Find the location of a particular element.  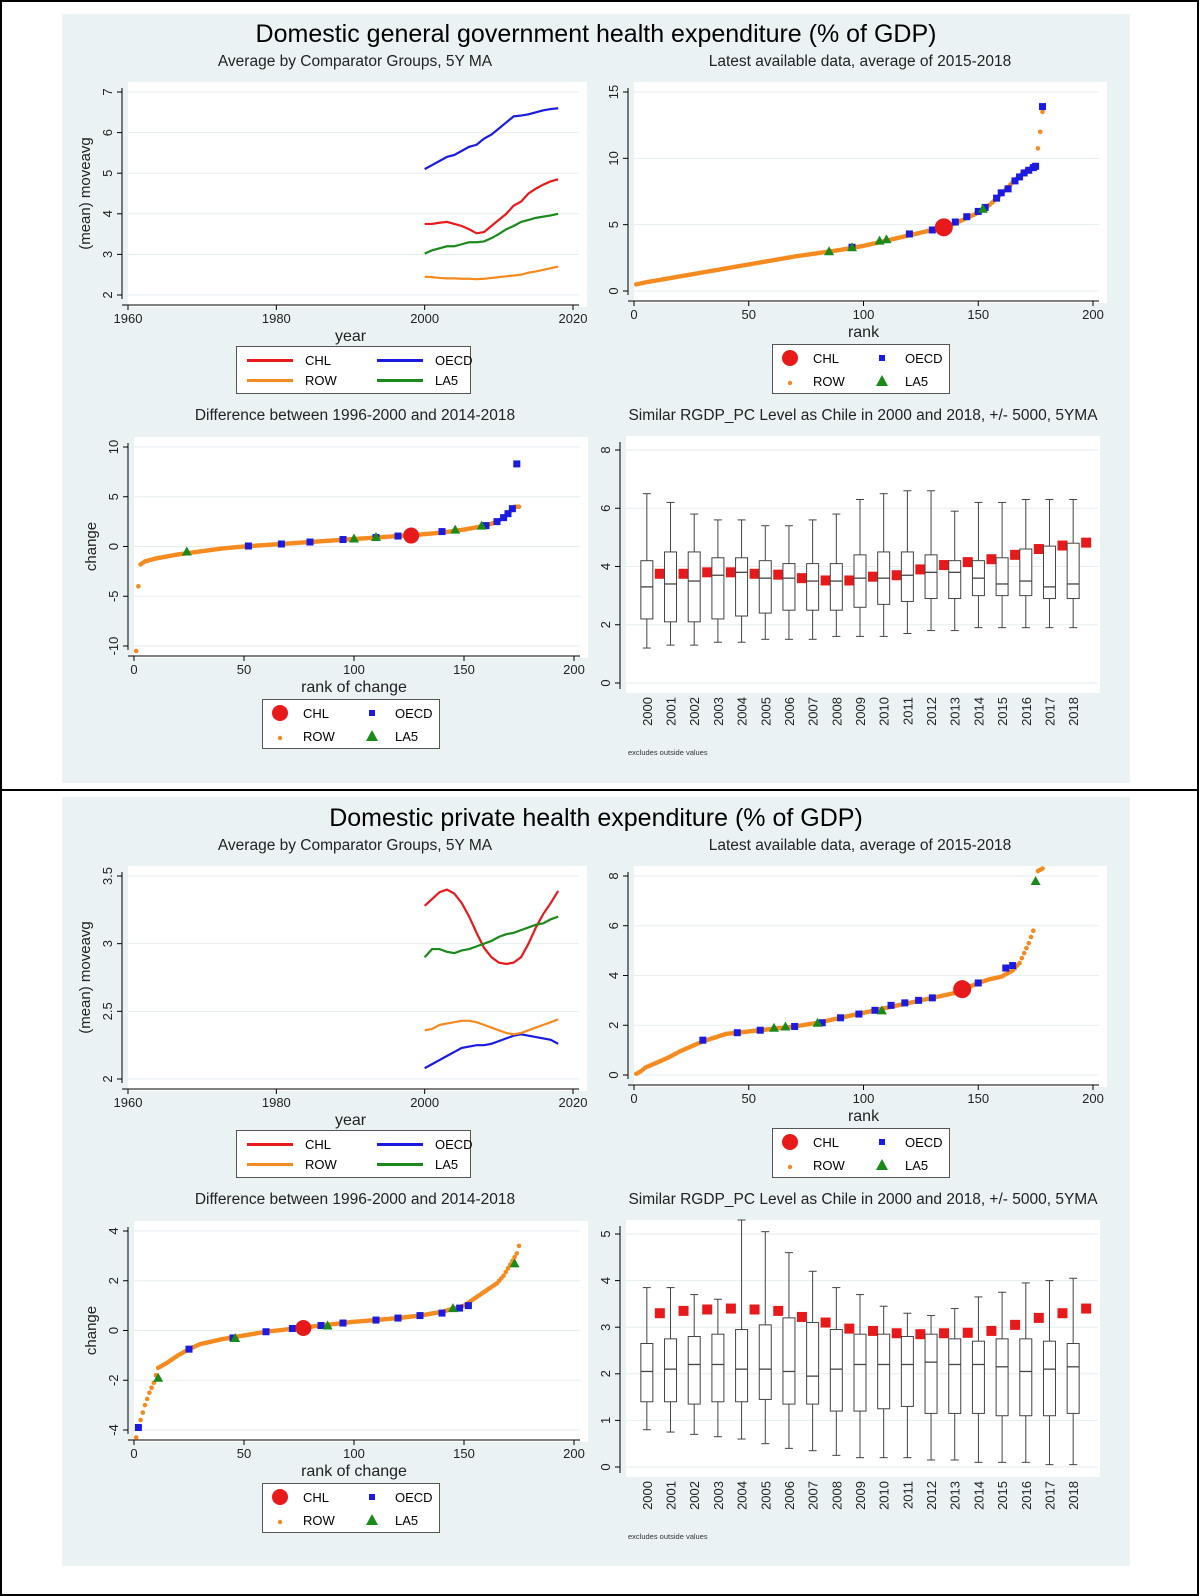

x-tick-label: 2002 is located at coordinates (694, 711).